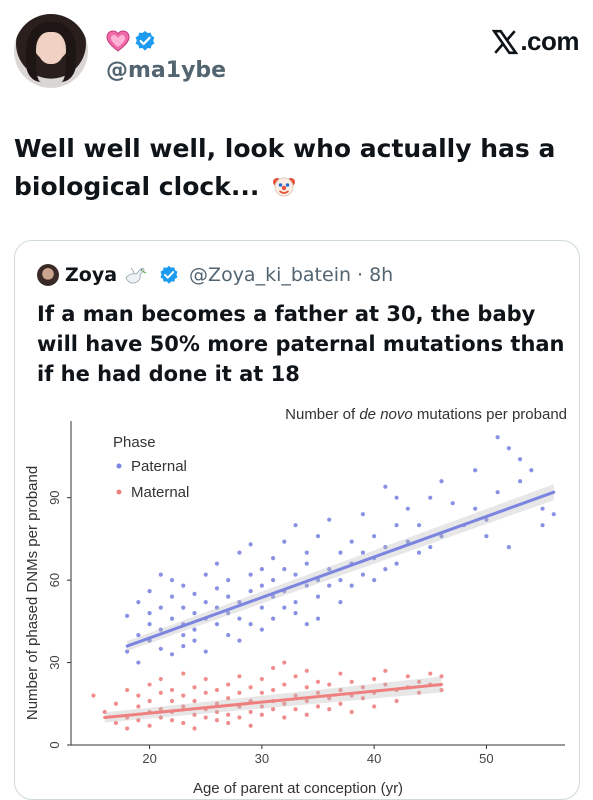  What do you see at coordinates (48, 275) in the screenshot?
I see `quoted-author-avatar` at bounding box center [48, 275].